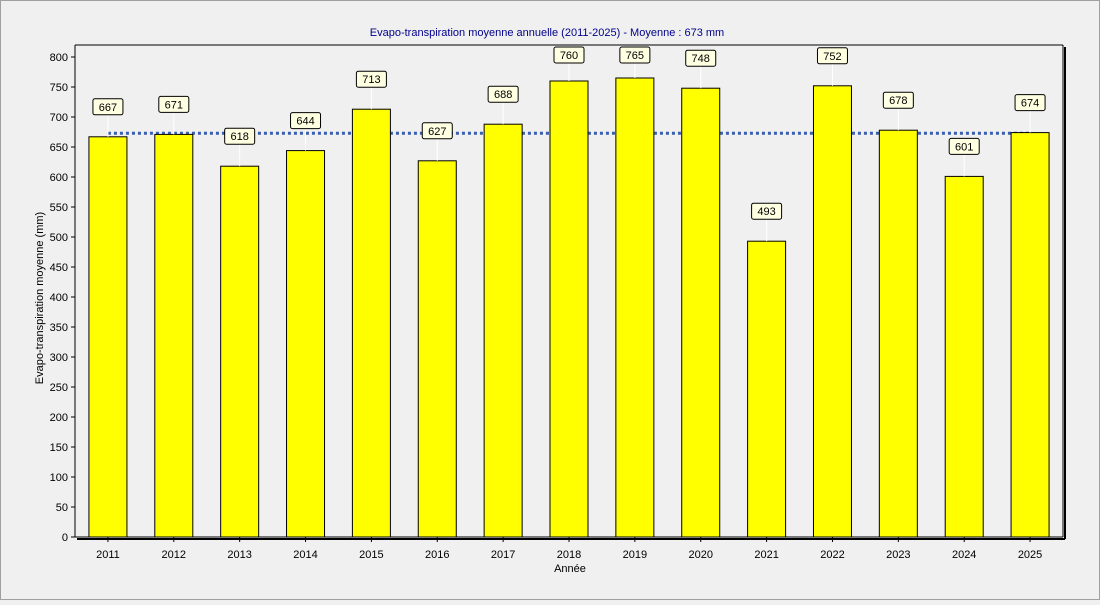 Image resolution: width=1100 pixels, height=605 pixels. What do you see at coordinates (832, 555) in the screenshot?
I see `x-tick-label: 2022` at bounding box center [832, 555].